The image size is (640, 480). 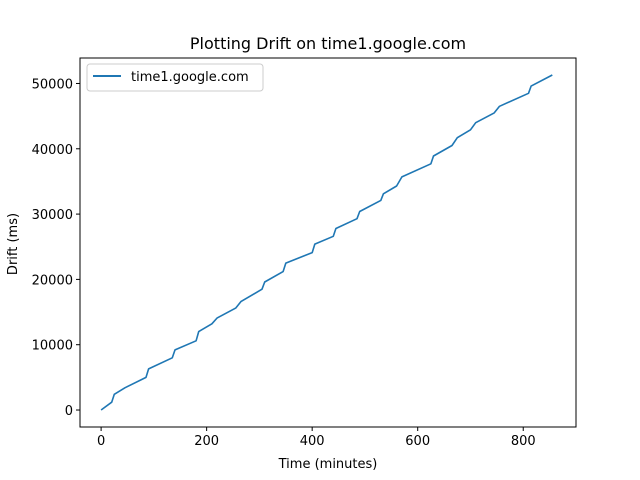 What do you see at coordinates (523, 441) in the screenshot?
I see `x-tick-label: 800` at bounding box center [523, 441].